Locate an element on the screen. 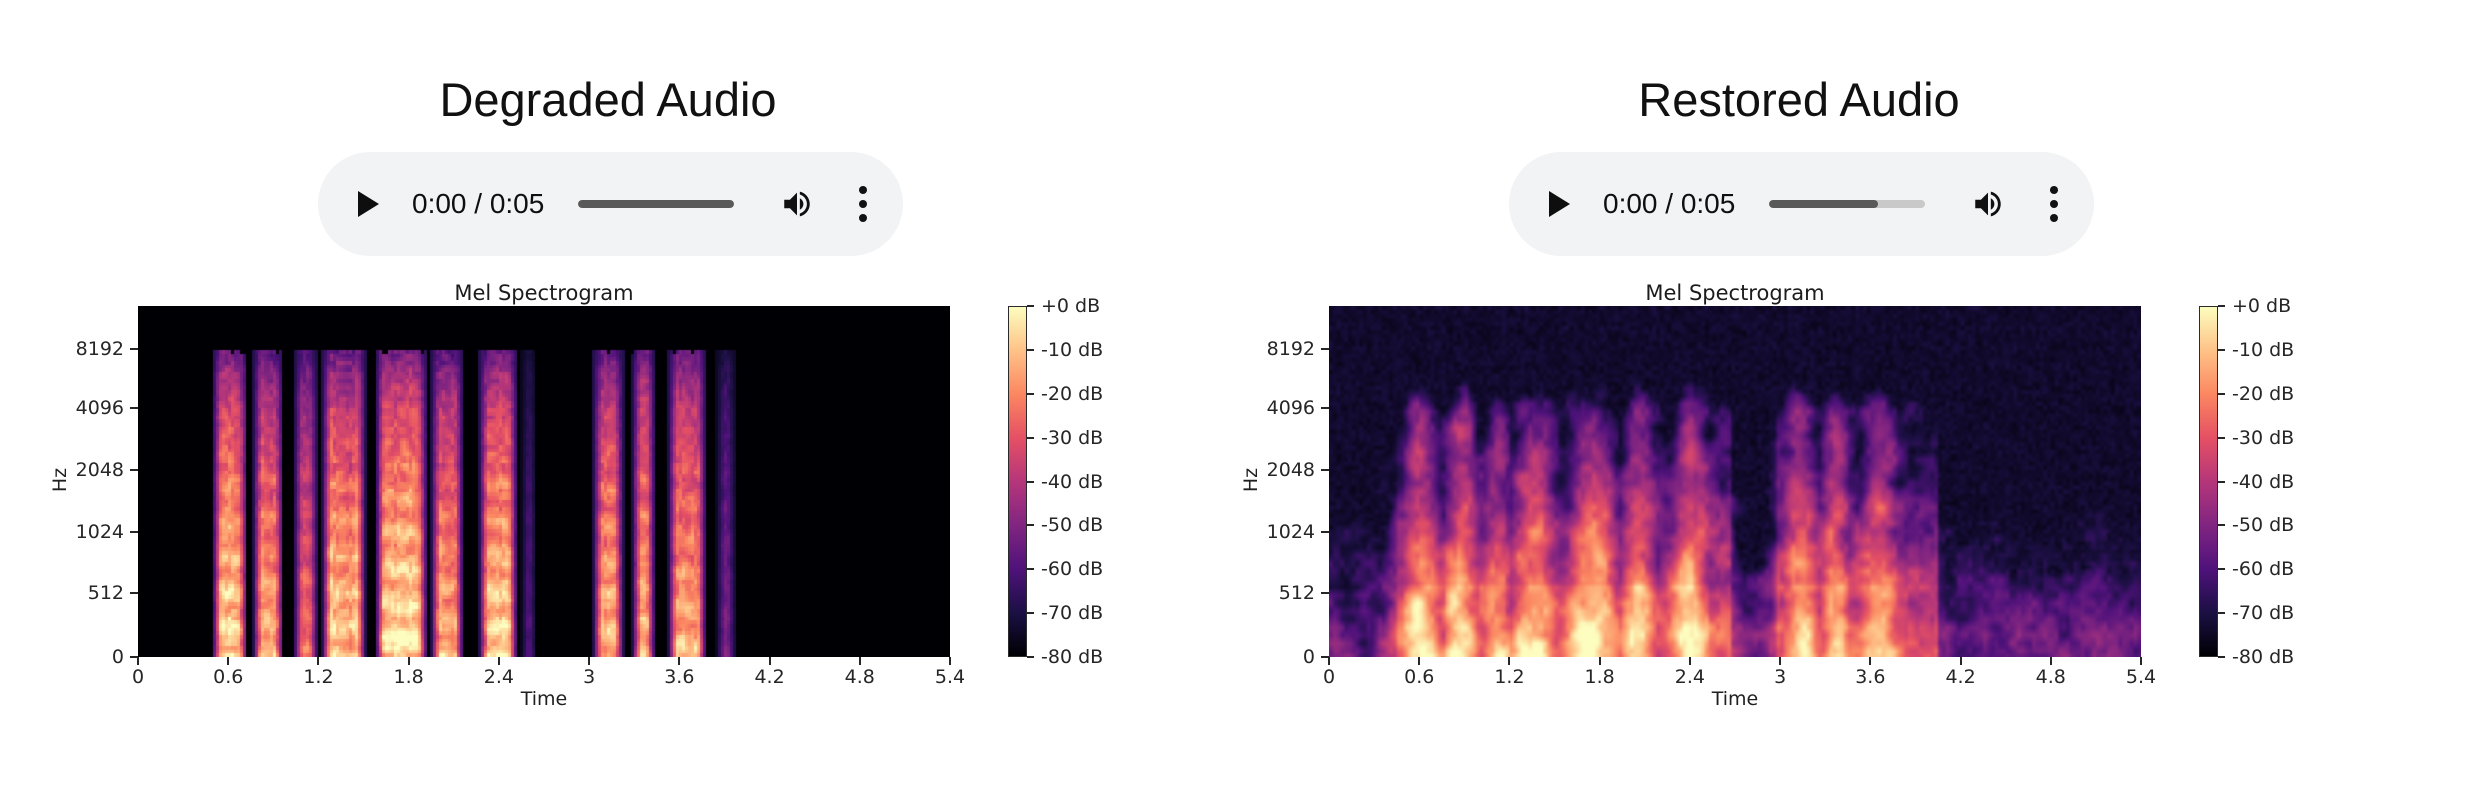 The image size is (2478, 794). colorbar-tick-label: -80 dB is located at coordinates (2263, 657).